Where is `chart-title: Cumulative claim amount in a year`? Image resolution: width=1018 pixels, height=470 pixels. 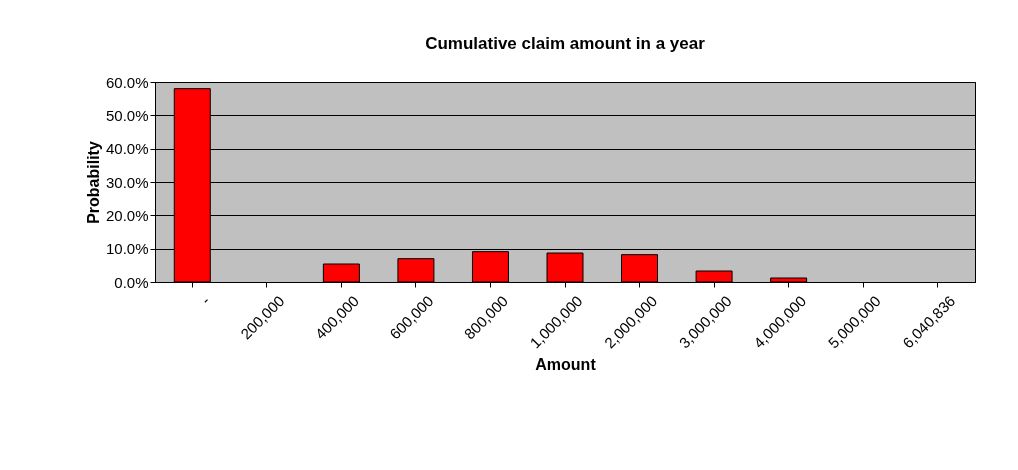 chart-title: Cumulative claim amount in a year is located at coordinates (565, 43).